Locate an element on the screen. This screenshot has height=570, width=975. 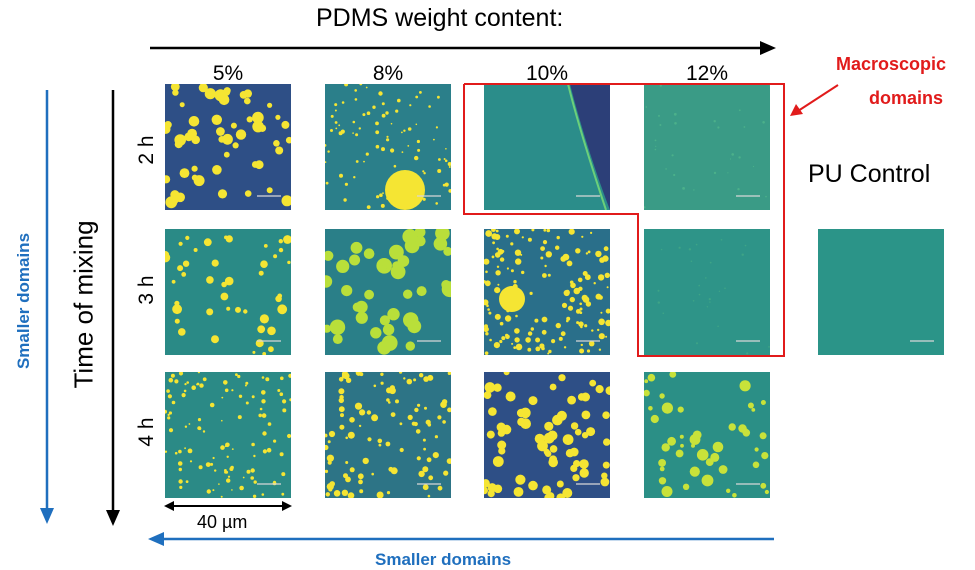
column-label-5: 5% is located at coordinates (228, 73).